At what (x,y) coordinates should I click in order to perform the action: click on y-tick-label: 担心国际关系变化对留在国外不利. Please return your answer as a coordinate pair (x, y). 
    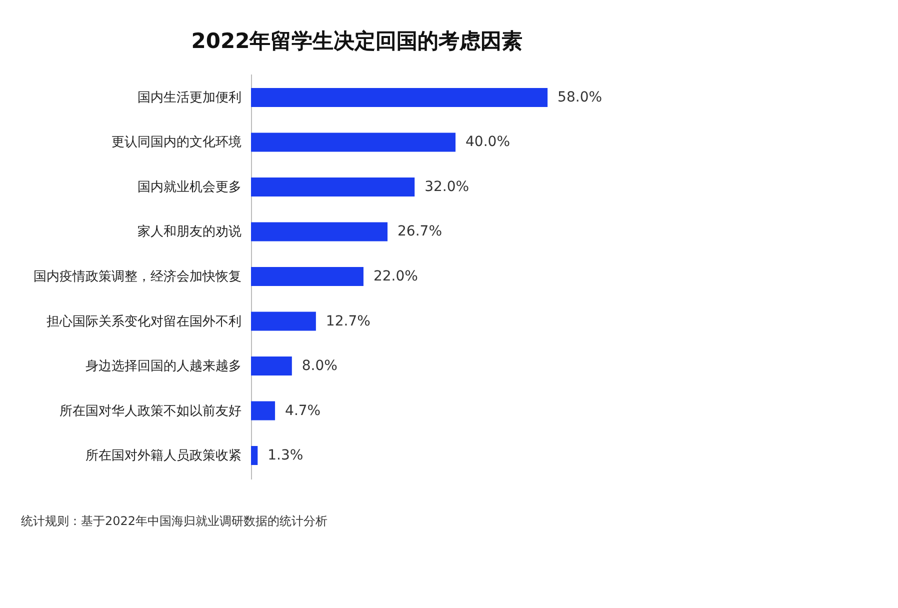
    Looking at the image, I should click on (144, 321).